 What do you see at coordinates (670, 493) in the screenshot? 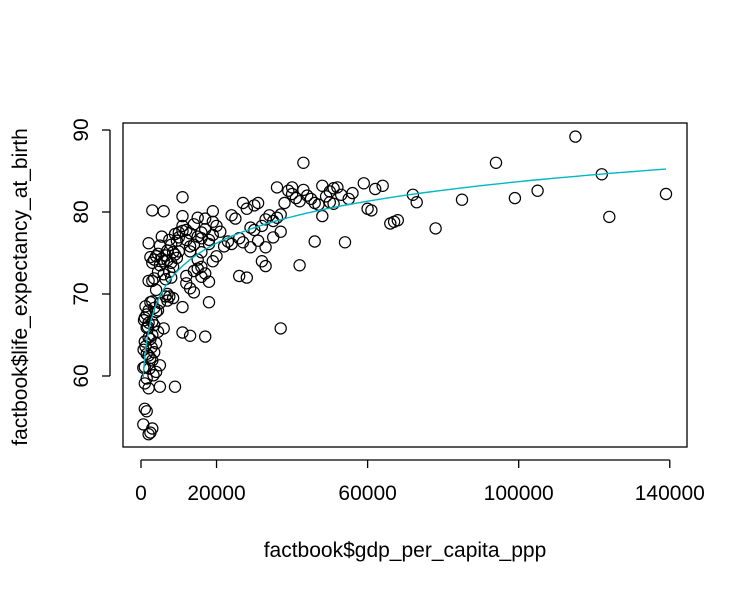
I see `x-tick-label: 140000` at bounding box center [670, 493].